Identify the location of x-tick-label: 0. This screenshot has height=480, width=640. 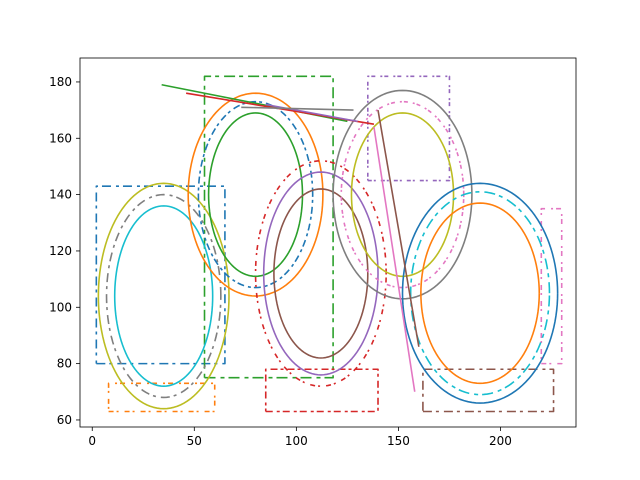
(92, 441).